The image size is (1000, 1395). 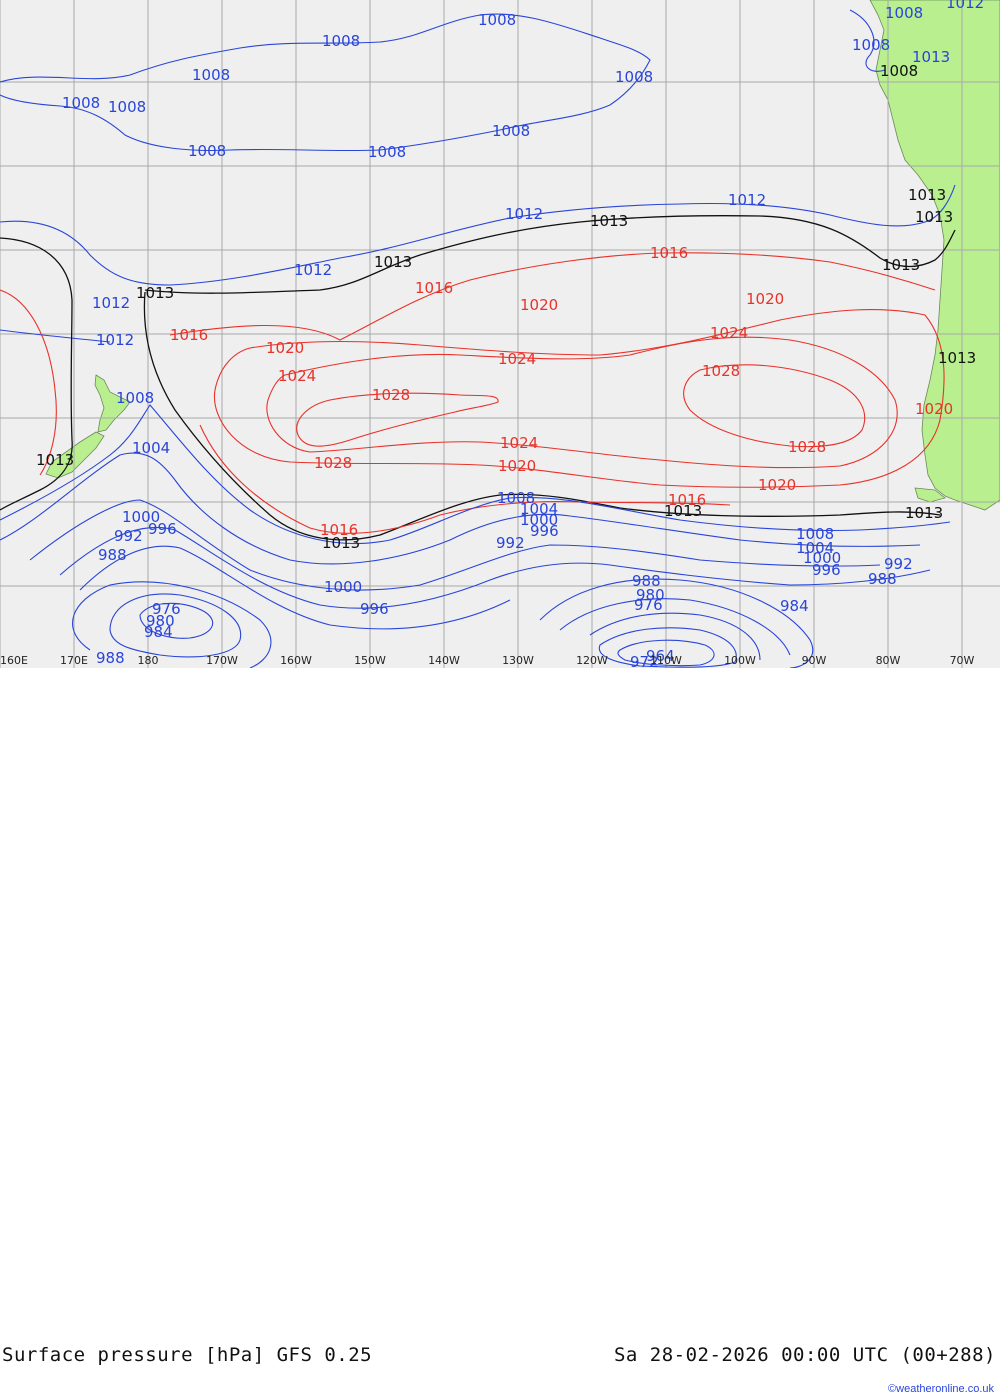 What do you see at coordinates (511, 131) in the screenshot?
I see `isobar-label-top-6: 1008` at bounding box center [511, 131].